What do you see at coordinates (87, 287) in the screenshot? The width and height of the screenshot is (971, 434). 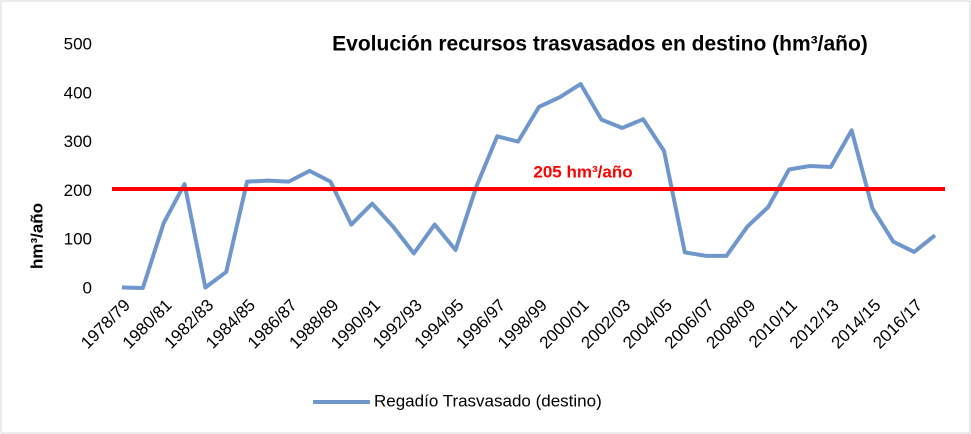 I see `y-tick-label: 0` at bounding box center [87, 287].